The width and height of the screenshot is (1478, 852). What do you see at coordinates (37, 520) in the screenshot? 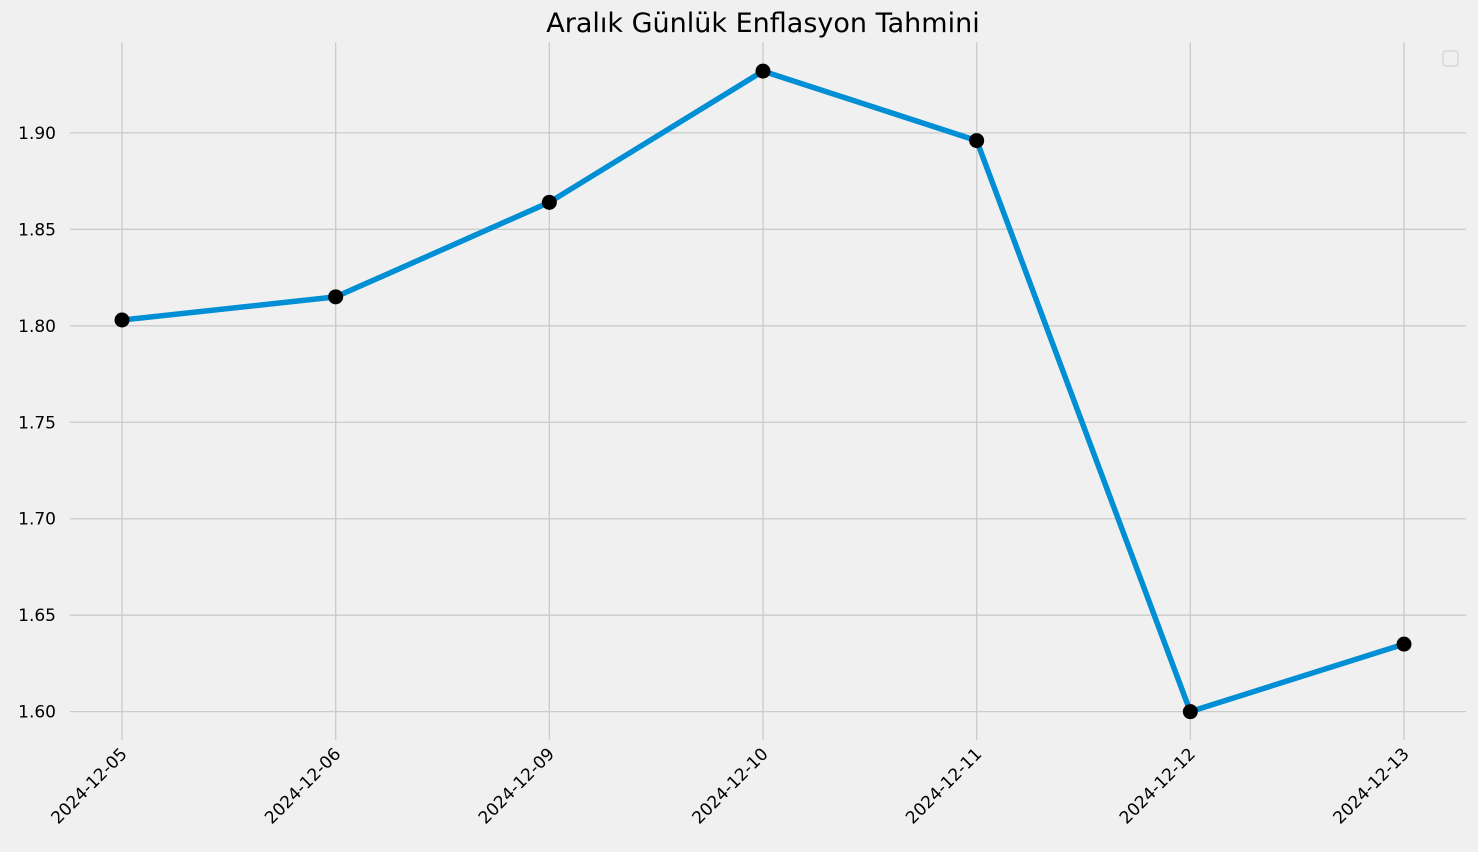
I see `y-tick-label: 1.70` at bounding box center [37, 520].